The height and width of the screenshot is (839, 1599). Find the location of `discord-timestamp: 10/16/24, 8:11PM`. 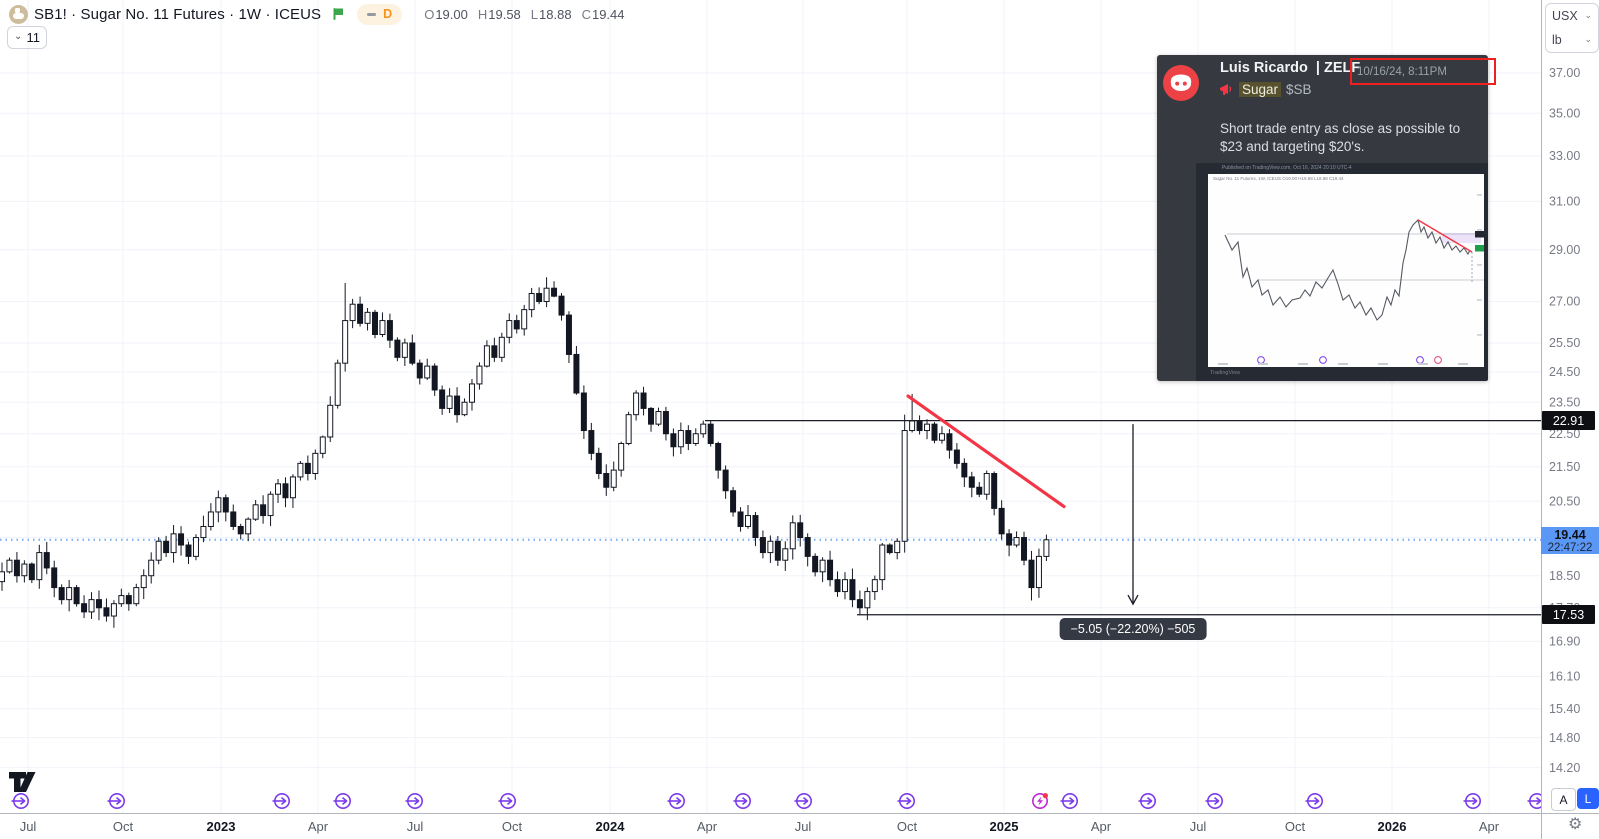

discord-timestamp: 10/16/24, 8:11PM is located at coordinates (1402, 71).